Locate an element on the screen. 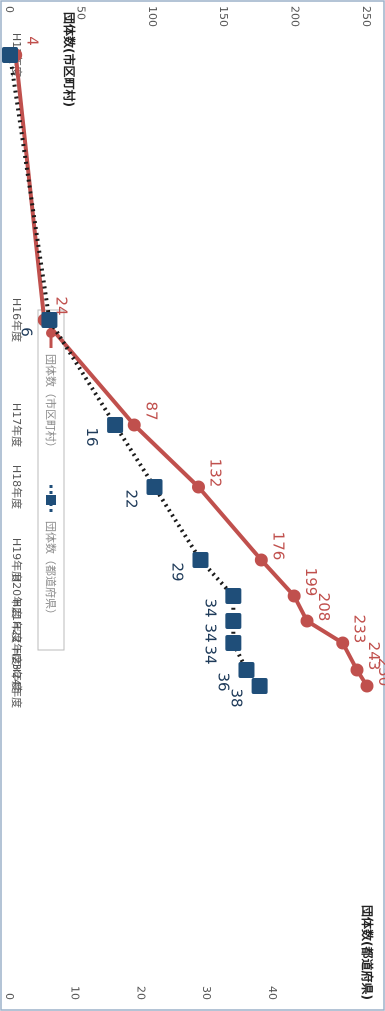  data-label: 132 is located at coordinates (215, 473).